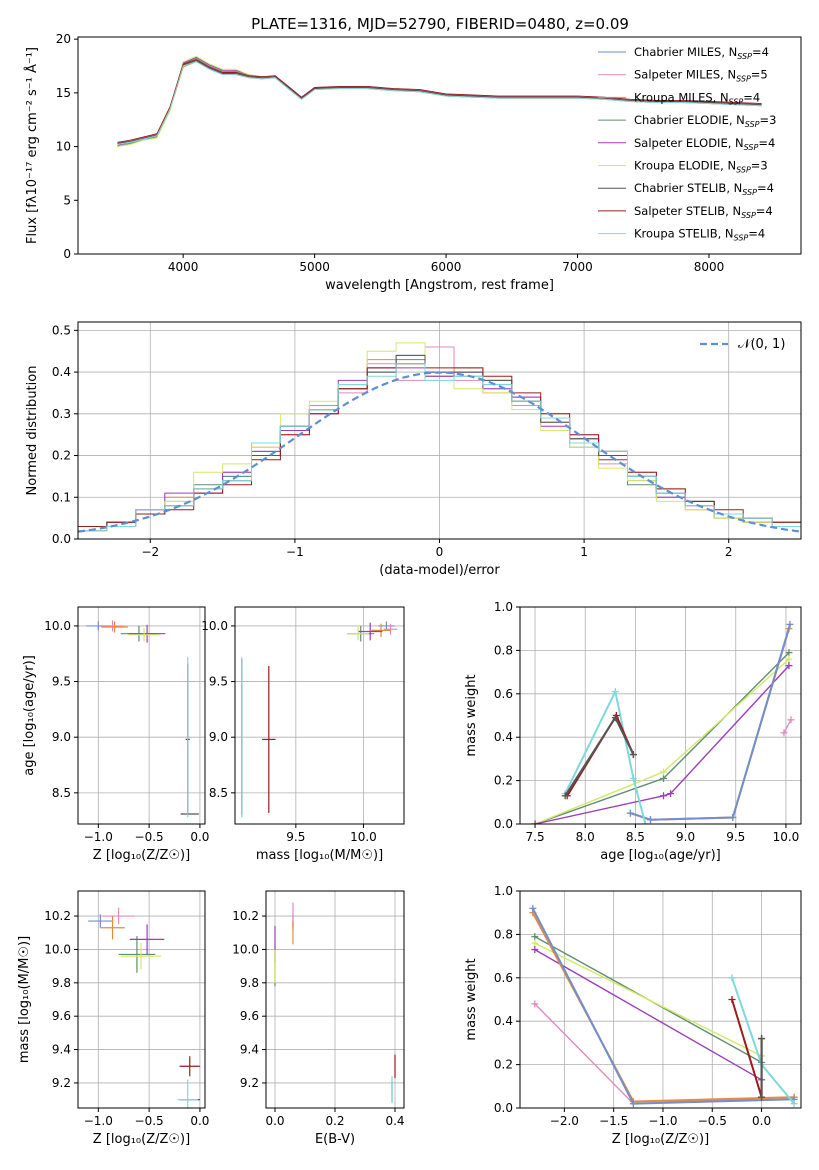 The height and width of the screenshot is (1170, 819). What do you see at coordinates (24, 999) in the screenshot?
I see `y-axis-label: mass [log₁₀(M/M☉)]` at bounding box center [24, 999].